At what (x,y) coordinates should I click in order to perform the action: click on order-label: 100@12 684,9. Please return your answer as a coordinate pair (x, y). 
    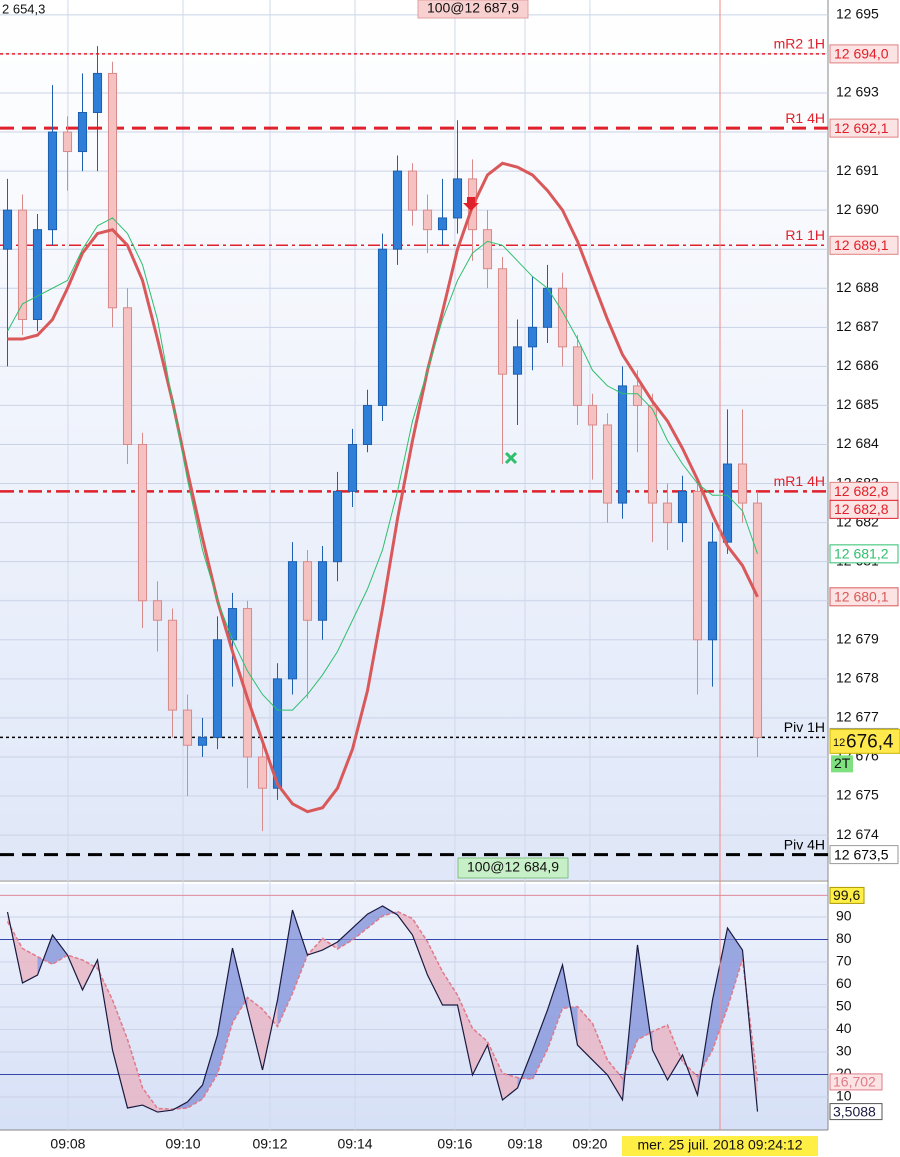
    Looking at the image, I should click on (513, 867).